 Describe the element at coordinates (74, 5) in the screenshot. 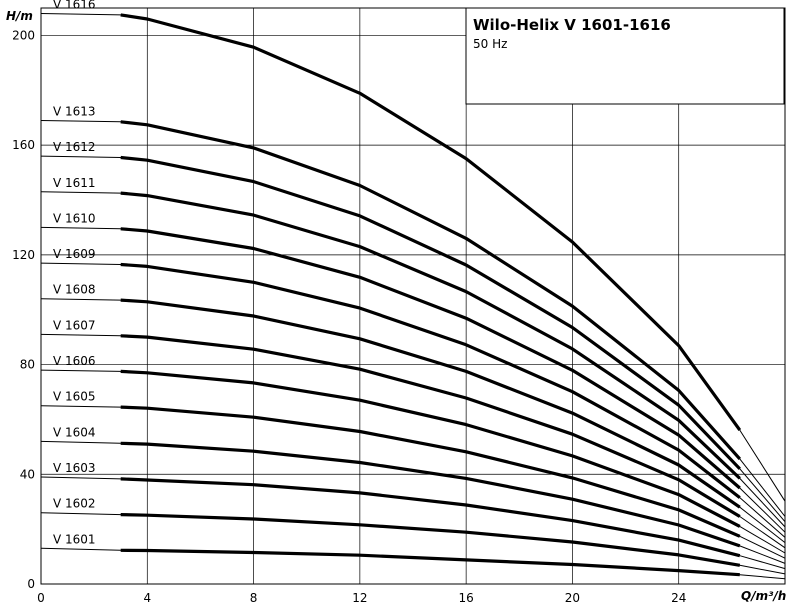

I see `curve-label: V 1616` at that location.